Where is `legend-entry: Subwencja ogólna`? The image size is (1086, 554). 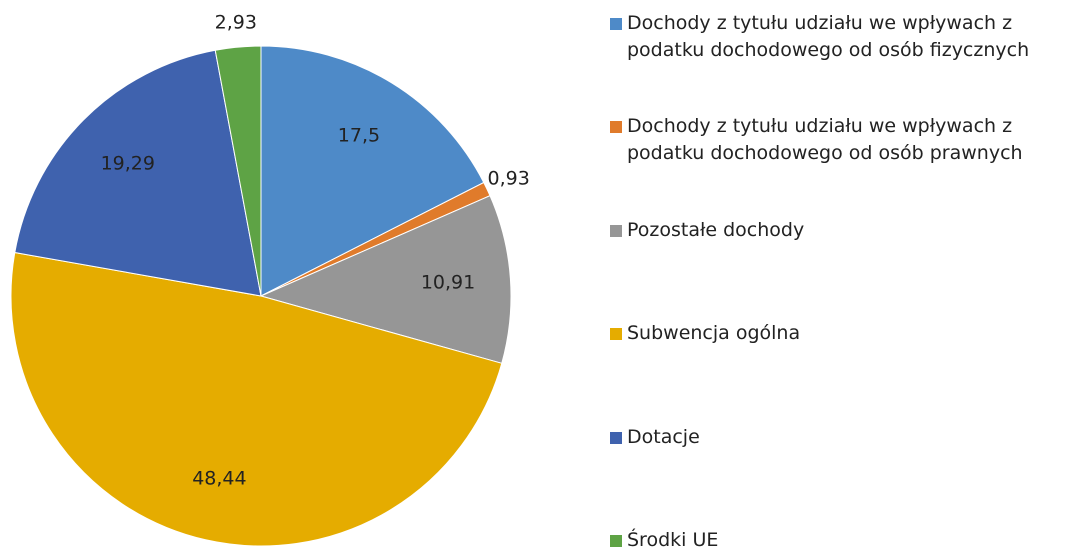
legend-entry: Subwencja ogólna is located at coordinates (845, 347).